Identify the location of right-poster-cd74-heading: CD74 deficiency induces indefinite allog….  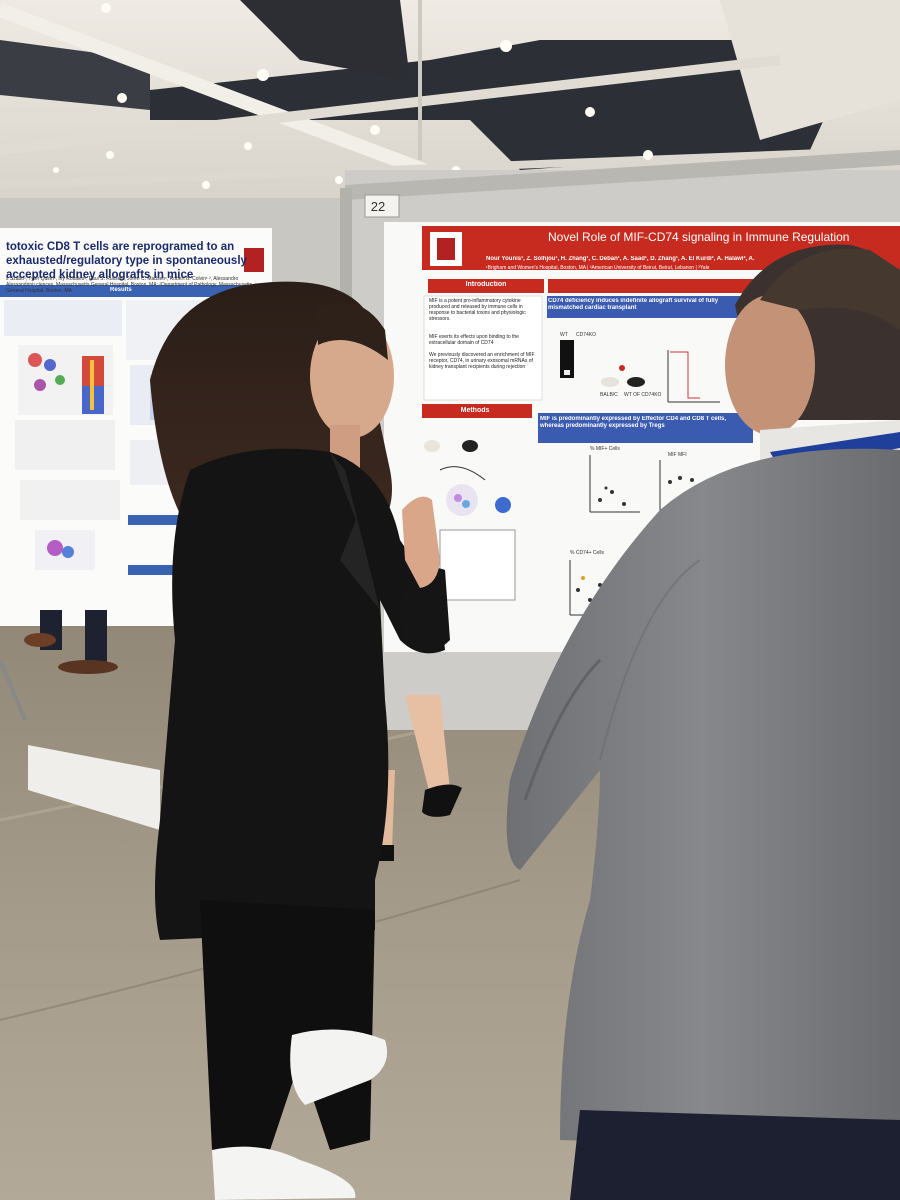
(633, 304).